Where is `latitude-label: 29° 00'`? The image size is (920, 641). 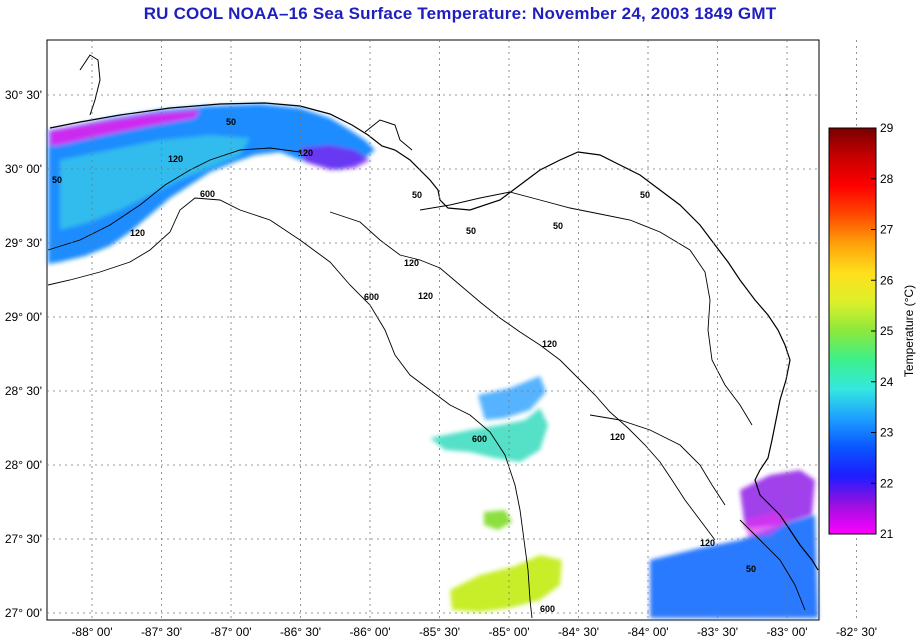 latitude-label: 29° 00' is located at coordinates (23, 317).